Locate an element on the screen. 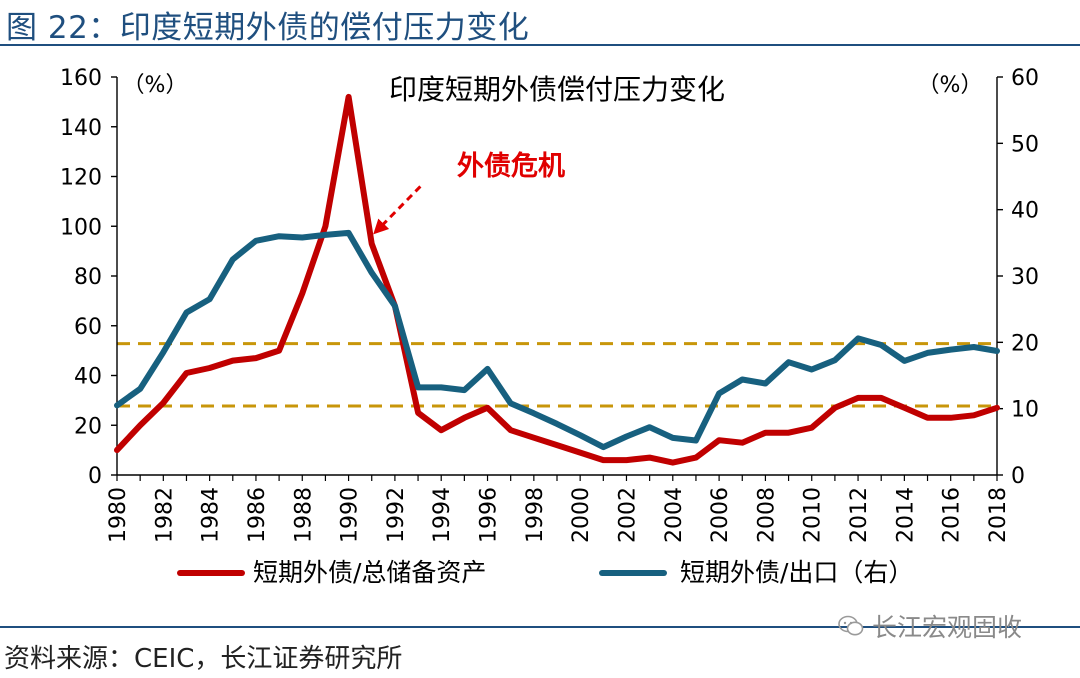 This screenshot has height=678, width=1080. title-rule is located at coordinates (540, 45).